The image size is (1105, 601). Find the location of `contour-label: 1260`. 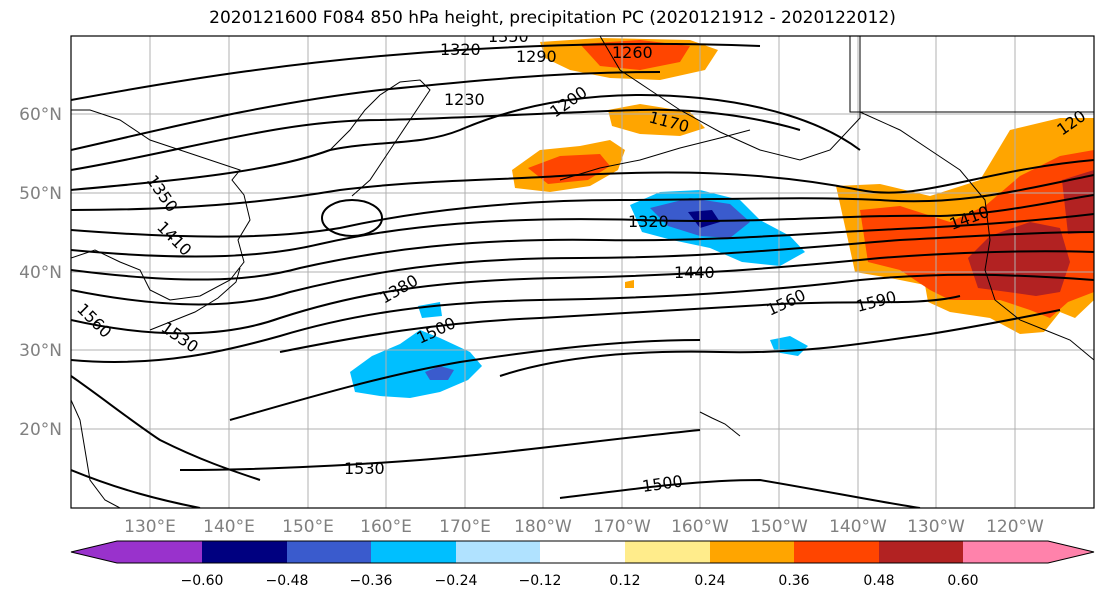

contour-label: 1260 is located at coordinates (632, 52).